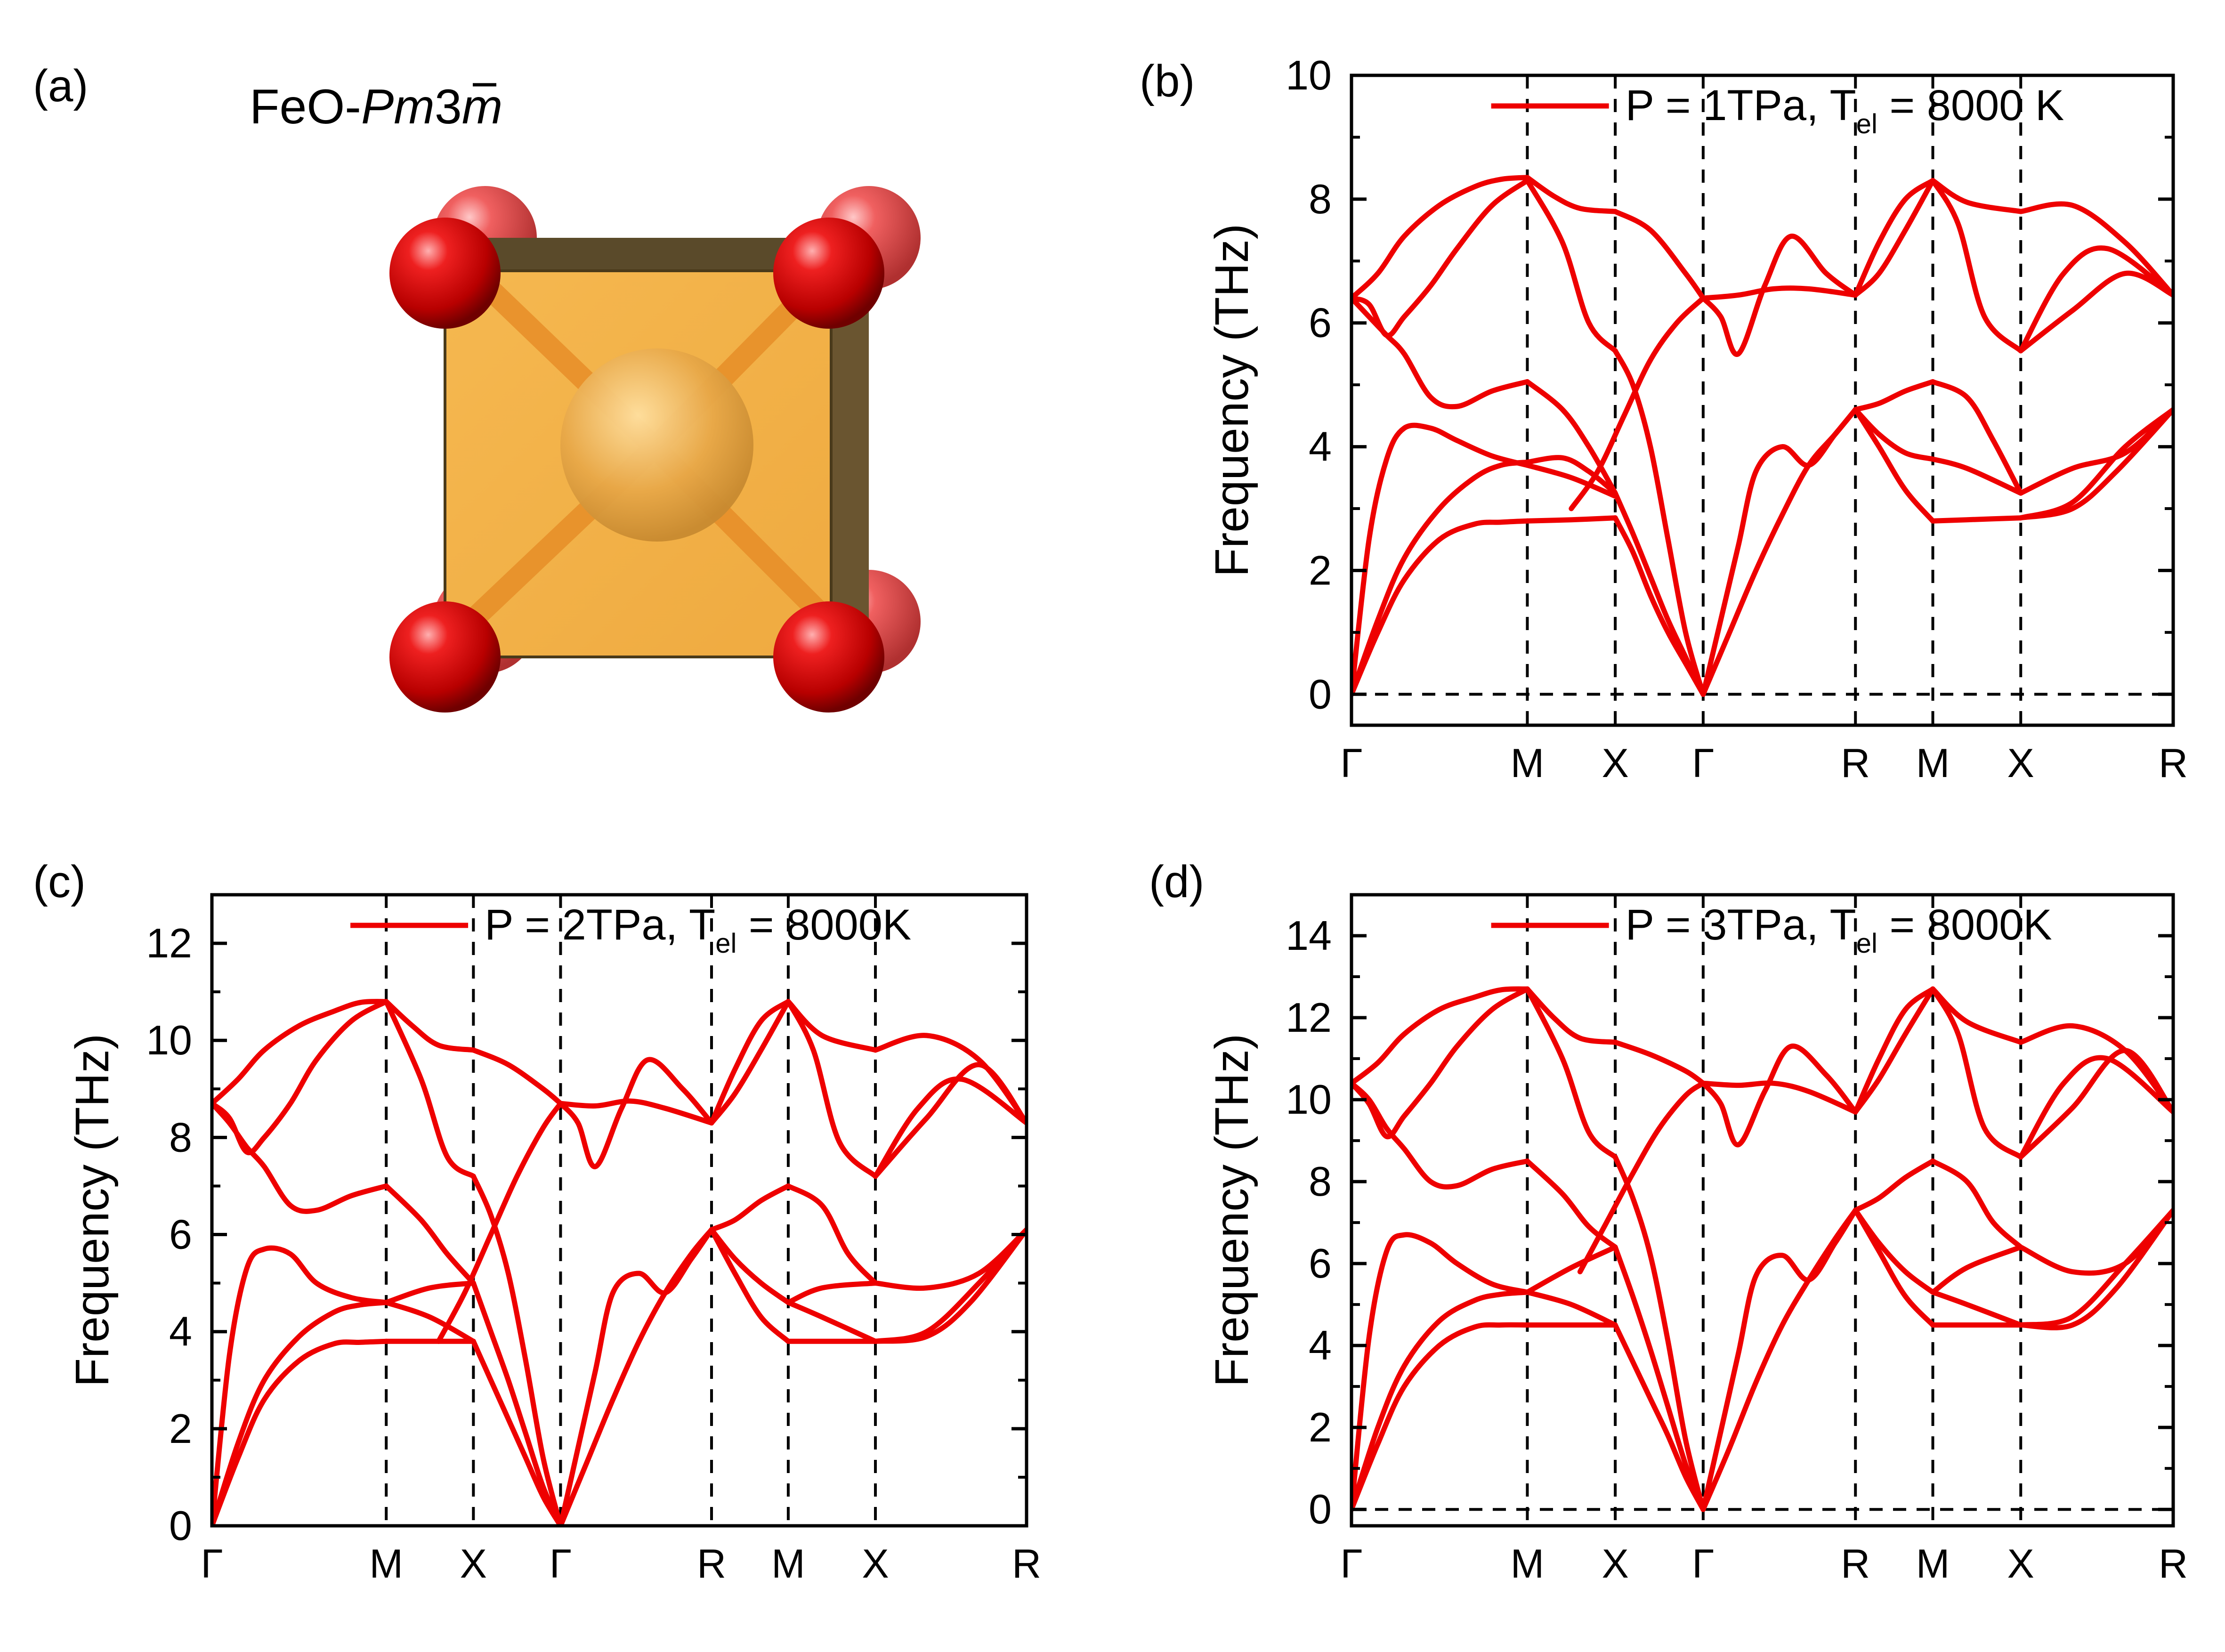 The height and width of the screenshot is (1652, 2225). What do you see at coordinates (1741, 105) in the screenshot?
I see `legend-main: P = 1TPa, T` at bounding box center [1741, 105].